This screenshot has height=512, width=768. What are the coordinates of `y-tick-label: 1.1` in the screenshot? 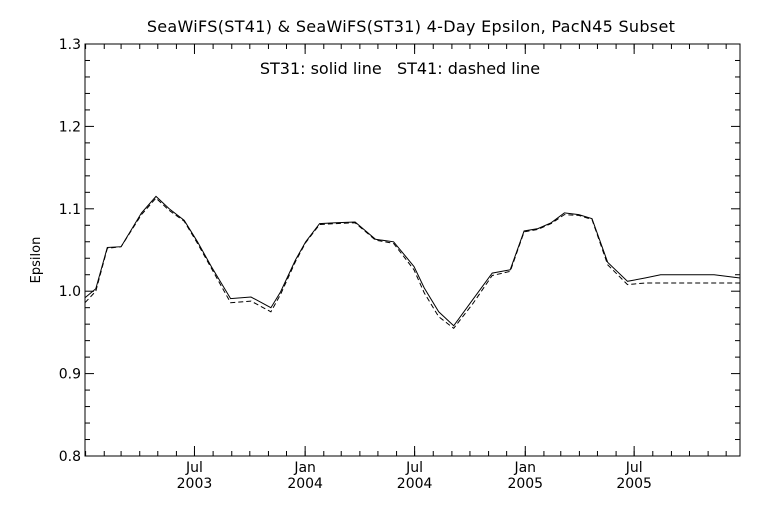 It's located at (70, 210).